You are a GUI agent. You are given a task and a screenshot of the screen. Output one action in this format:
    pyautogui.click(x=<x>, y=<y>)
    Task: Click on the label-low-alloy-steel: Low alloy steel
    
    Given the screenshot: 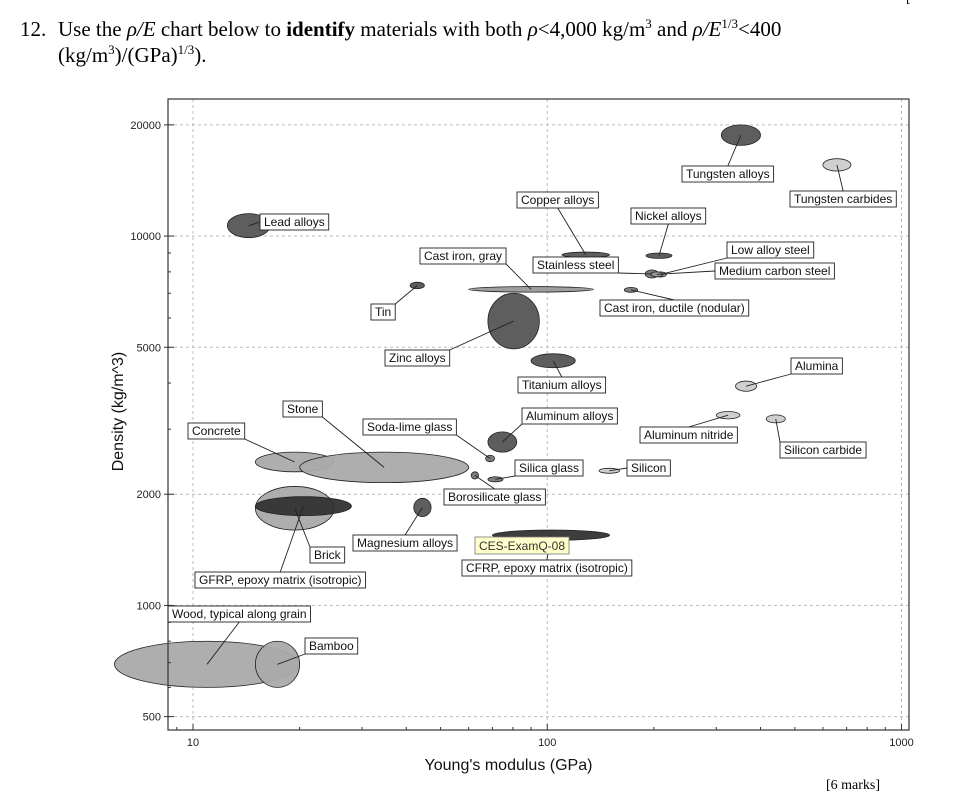 What is the action you would take?
    pyautogui.click(x=770, y=250)
    